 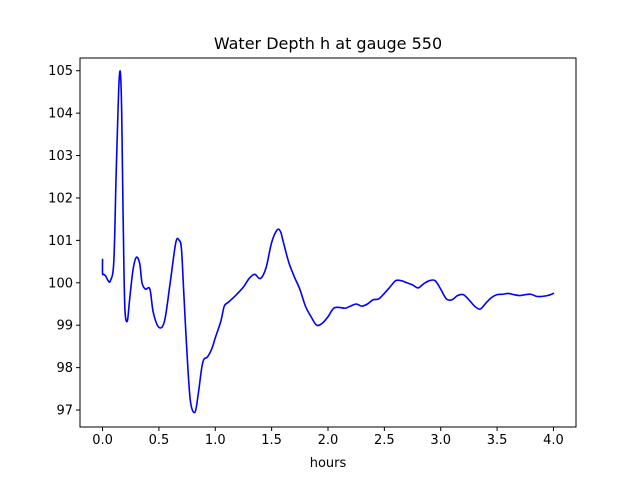 What do you see at coordinates (440, 440) in the screenshot?
I see `x-tick-label: 3.0` at bounding box center [440, 440].